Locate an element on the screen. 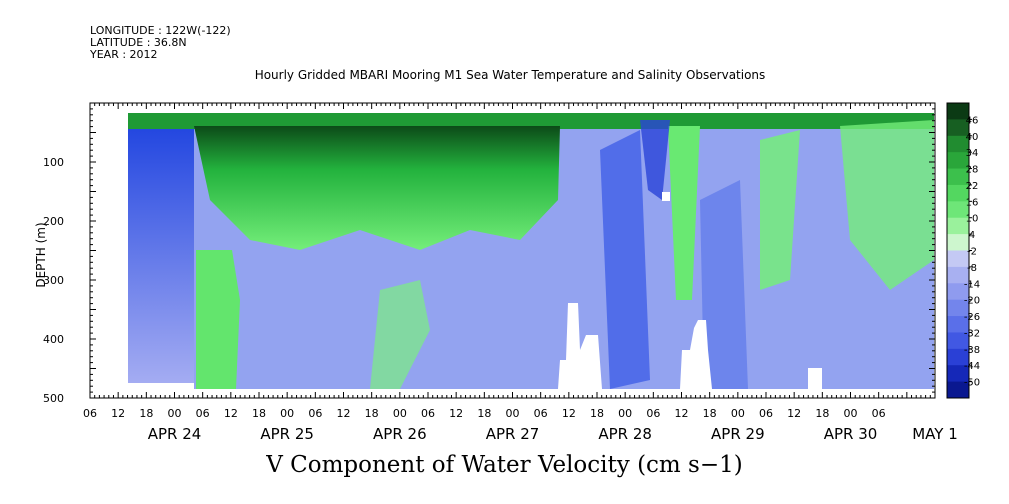  colorbar-label: -14 is located at coordinates (972, 284).